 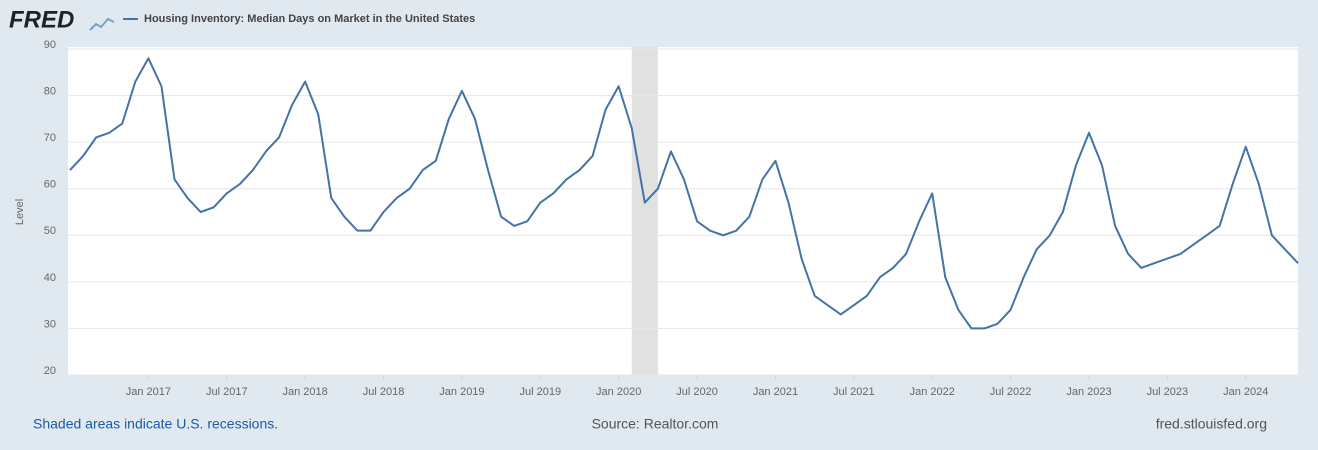 What do you see at coordinates (854, 392) in the screenshot?
I see `x-tick-label: Jul 2021` at bounding box center [854, 392].